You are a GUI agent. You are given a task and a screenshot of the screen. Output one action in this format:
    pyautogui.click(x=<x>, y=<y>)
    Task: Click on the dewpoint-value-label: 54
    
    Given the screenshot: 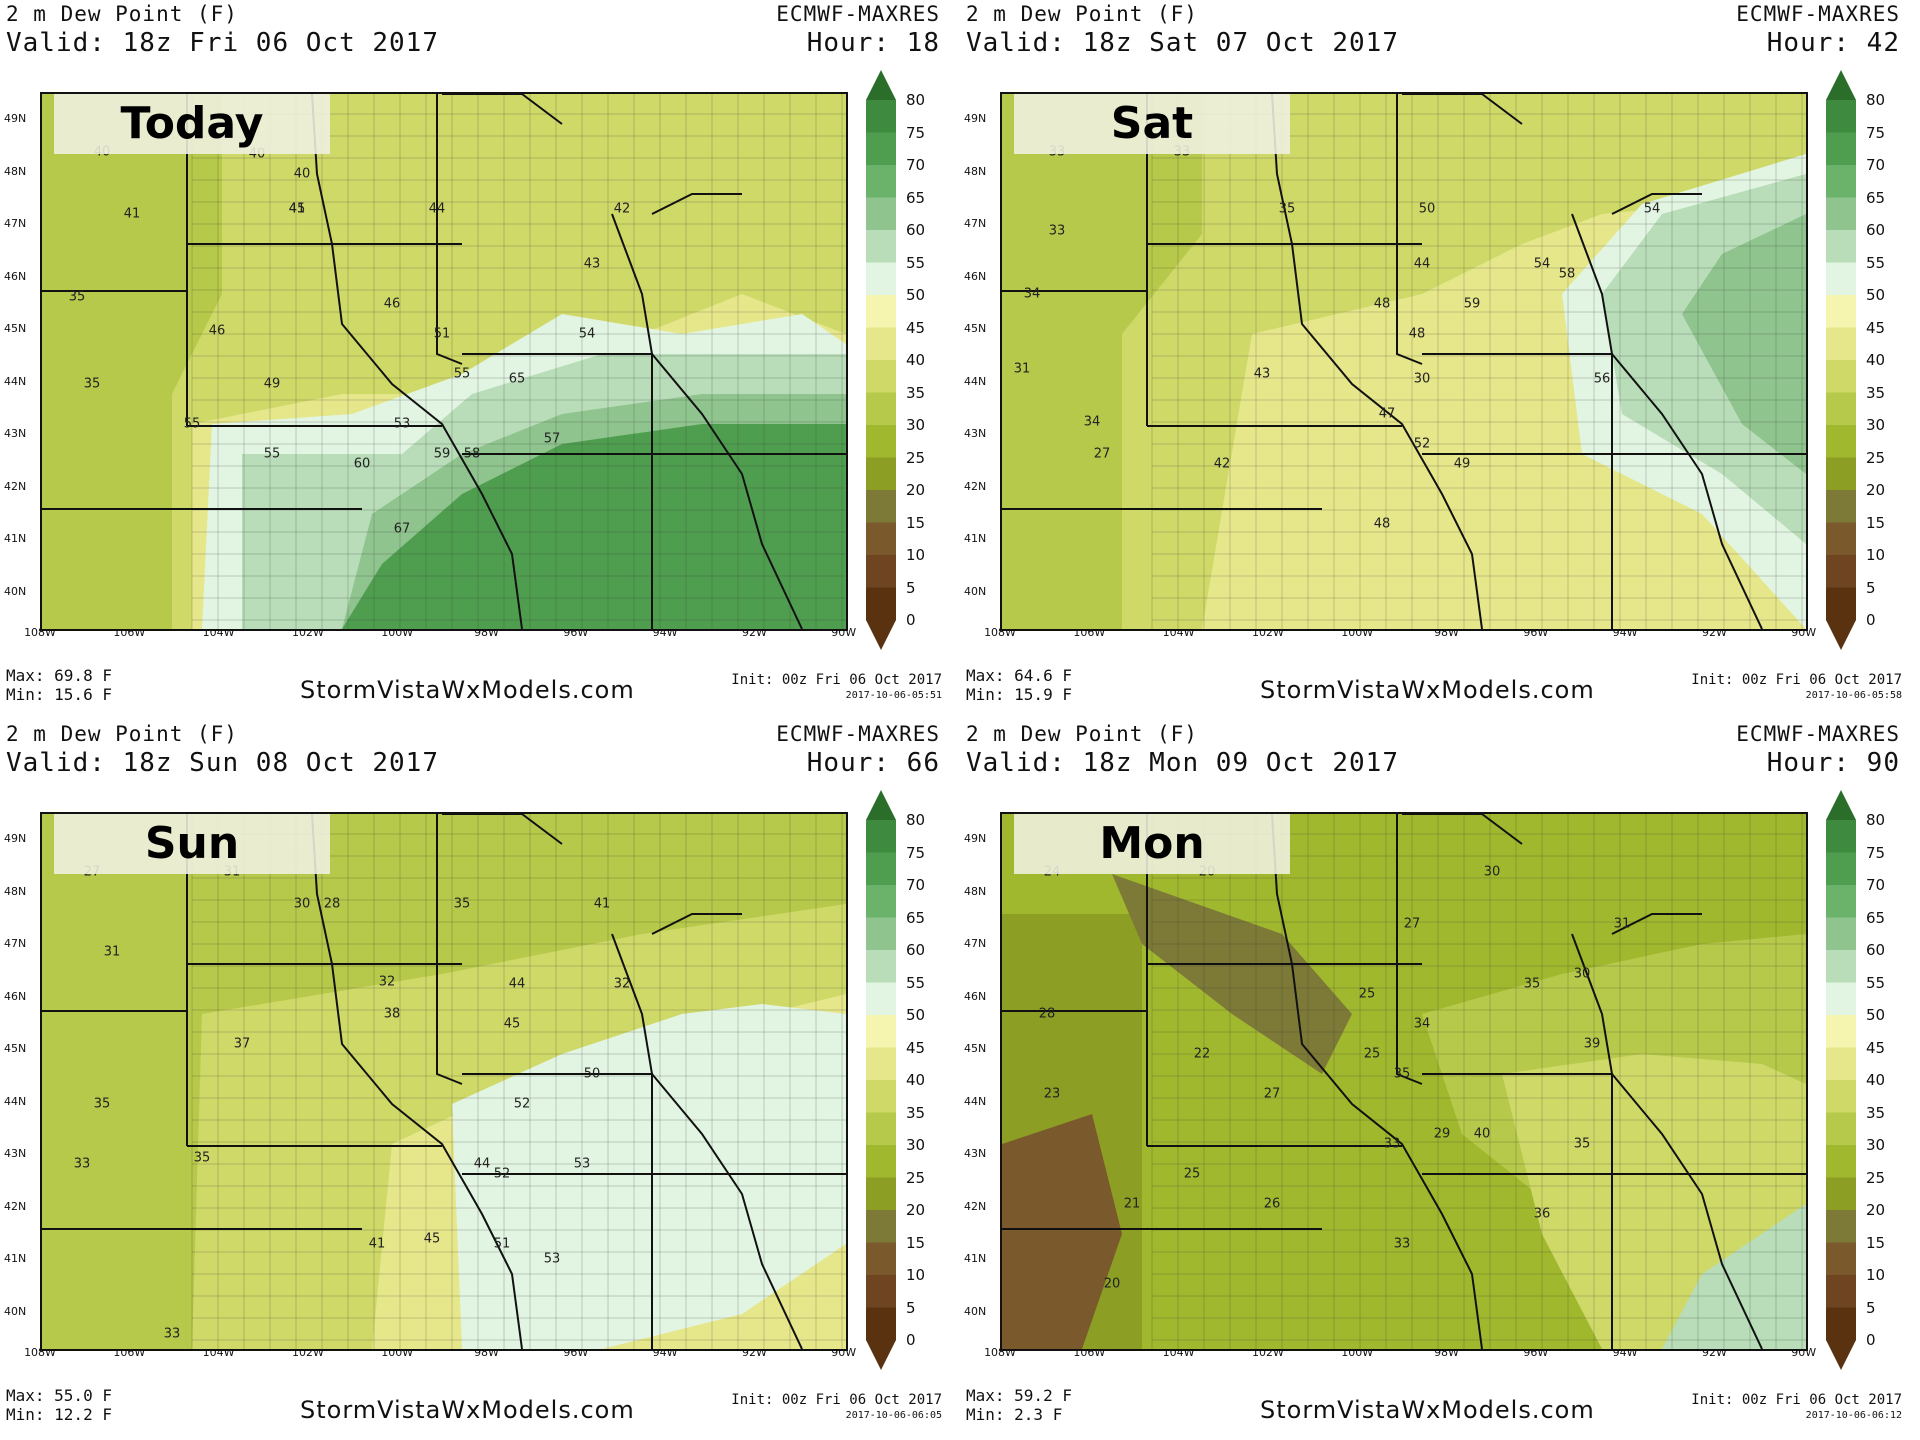 What is the action you would take?
    pyautogui.click(x=1542, y=264)
    